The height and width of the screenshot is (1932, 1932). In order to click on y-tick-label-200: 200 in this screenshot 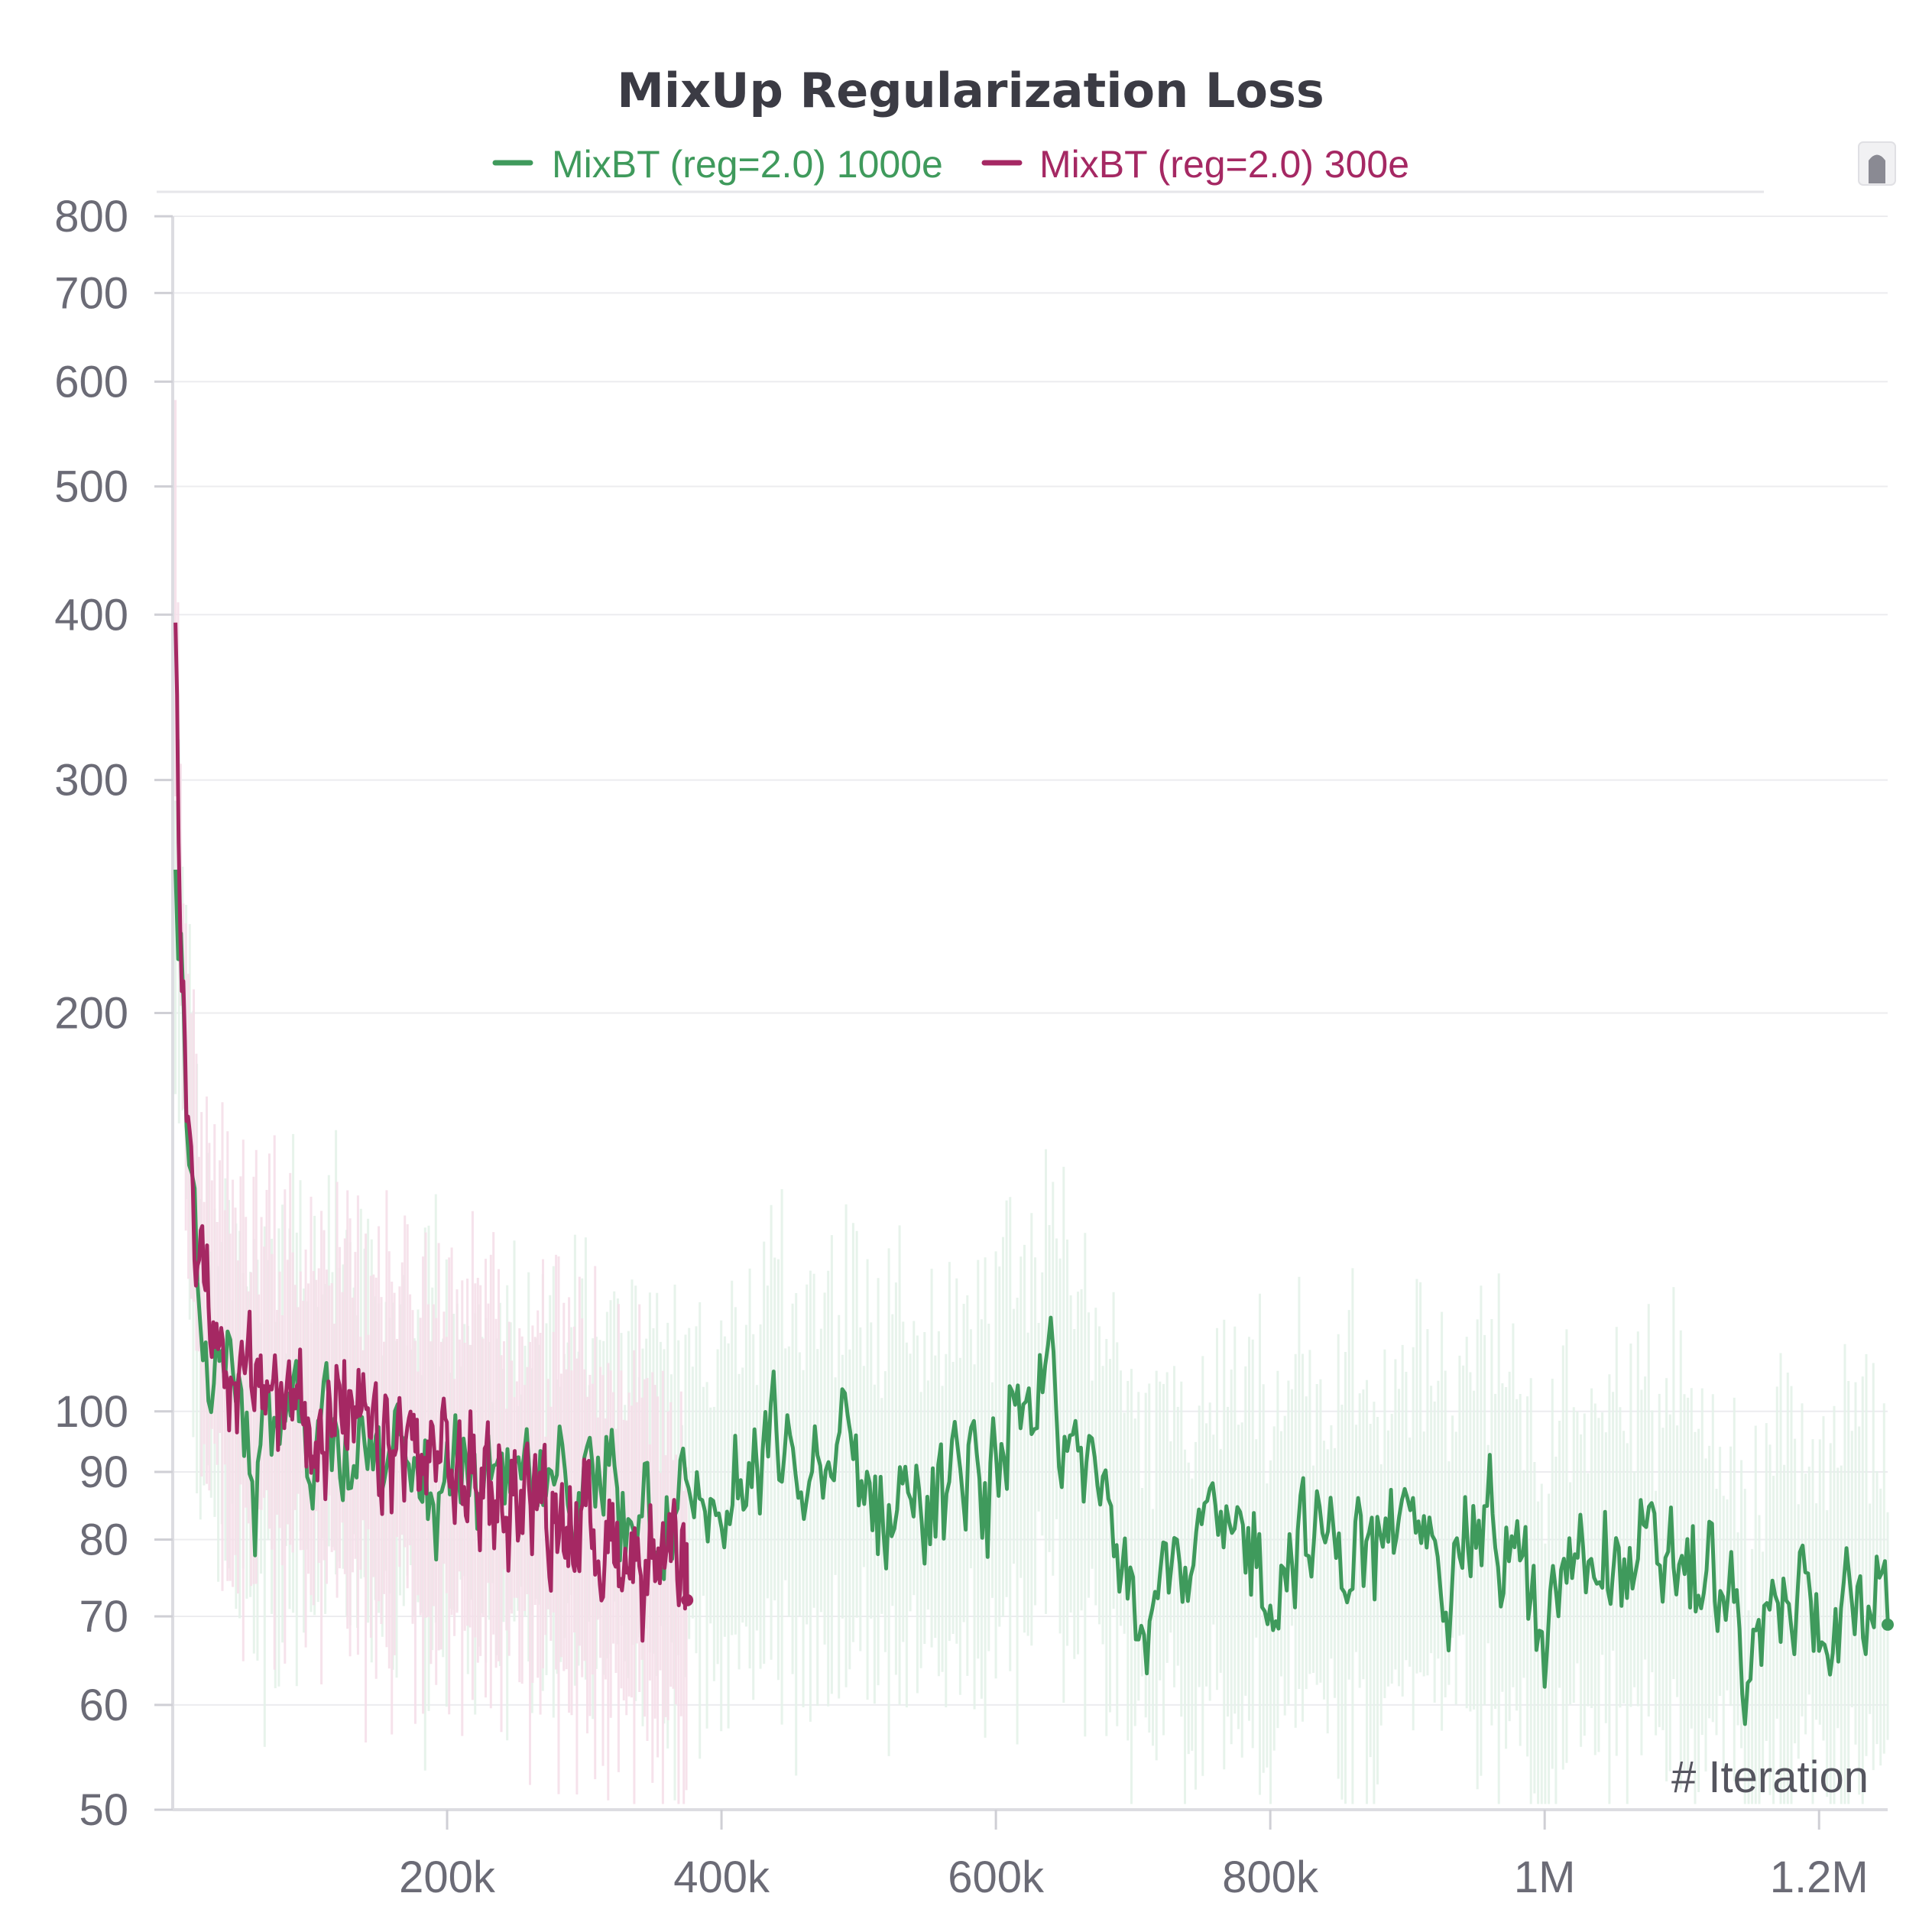, I will do `click(91, 1014)`.